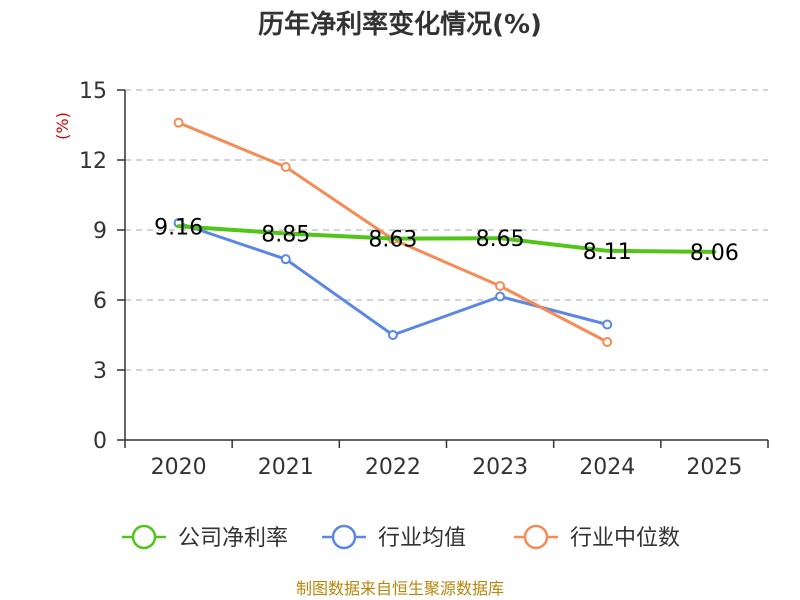  Describe the element at coordinates (400, 588) in the screenshot. I see `source-note: 制图数据来自恒生聚源数据库` at that location.